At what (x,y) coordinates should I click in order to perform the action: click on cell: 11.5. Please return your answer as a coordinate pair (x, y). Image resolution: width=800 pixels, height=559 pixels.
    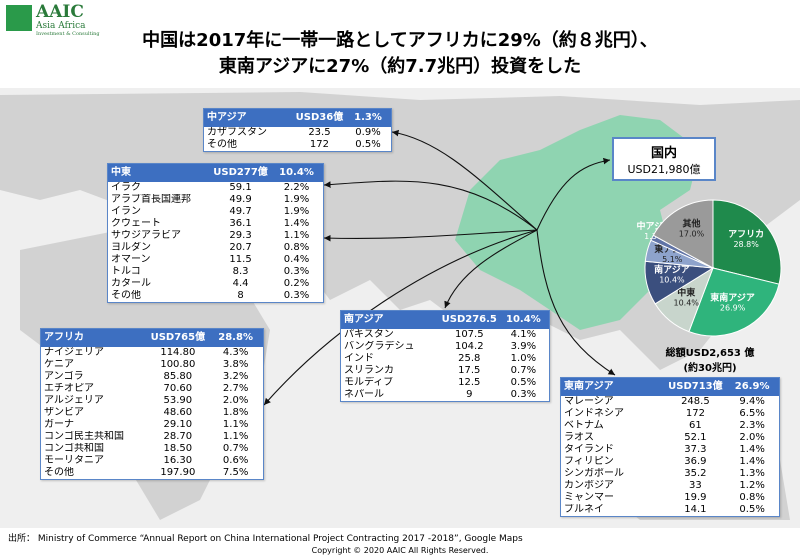
    Looking at the image, I should click on (240, 259).